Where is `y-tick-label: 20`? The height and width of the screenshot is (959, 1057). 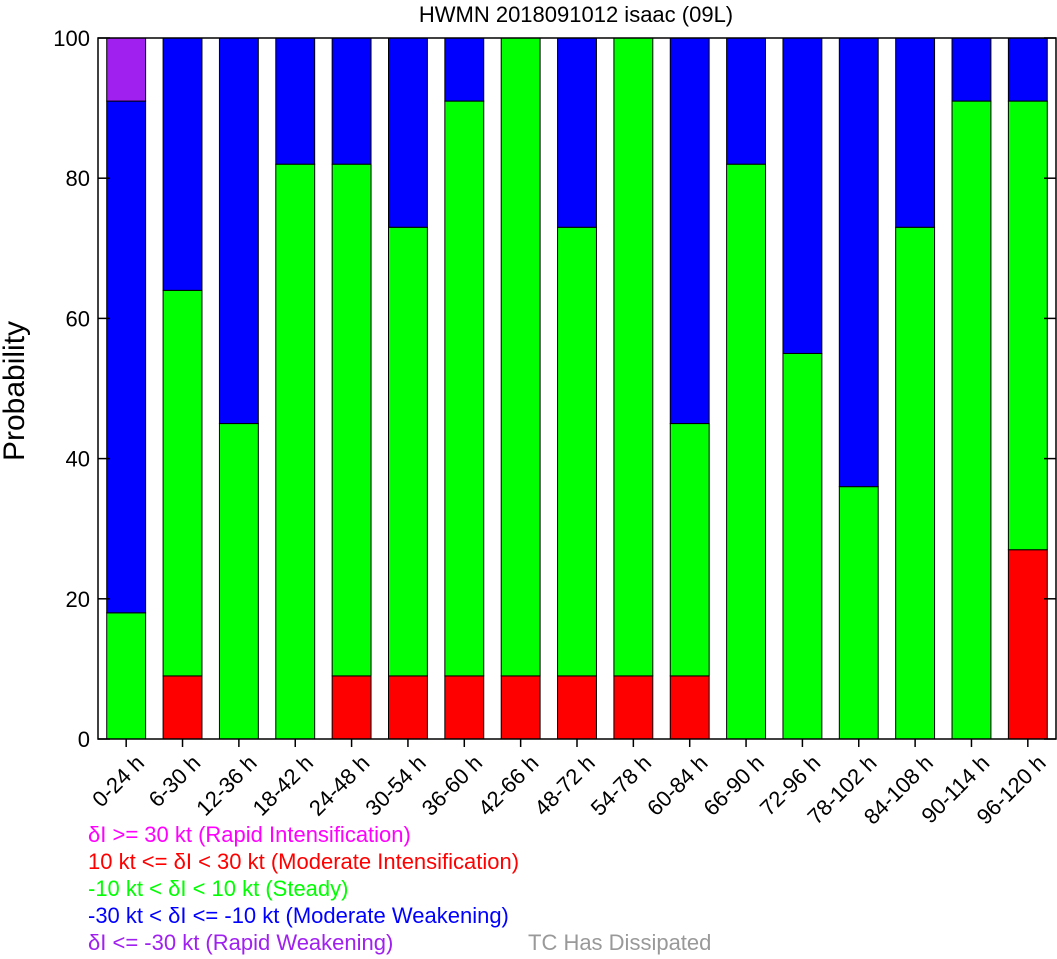 y-tick-label: 20 is located at coordinates (78, 599).